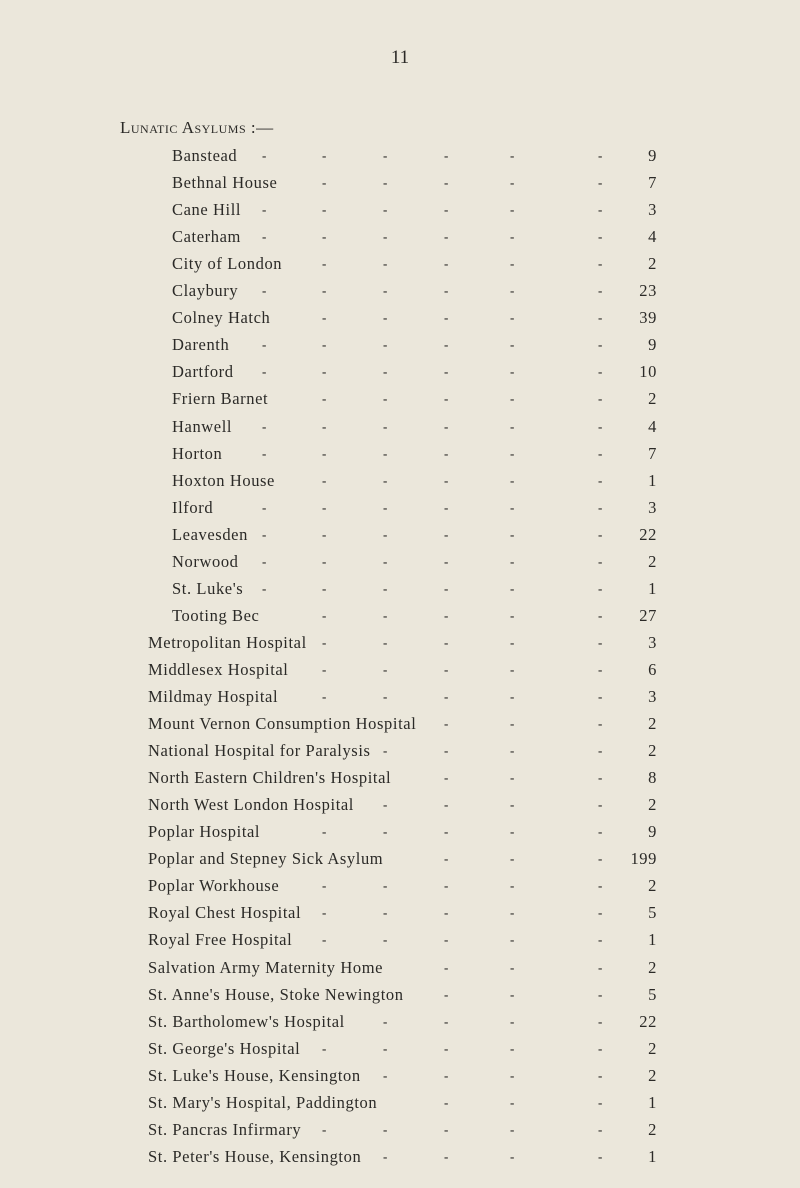 Image resolution: width=800 pixels, height=1188 pixels. I want to click on institution-name: Darenth, so click(201, 345).